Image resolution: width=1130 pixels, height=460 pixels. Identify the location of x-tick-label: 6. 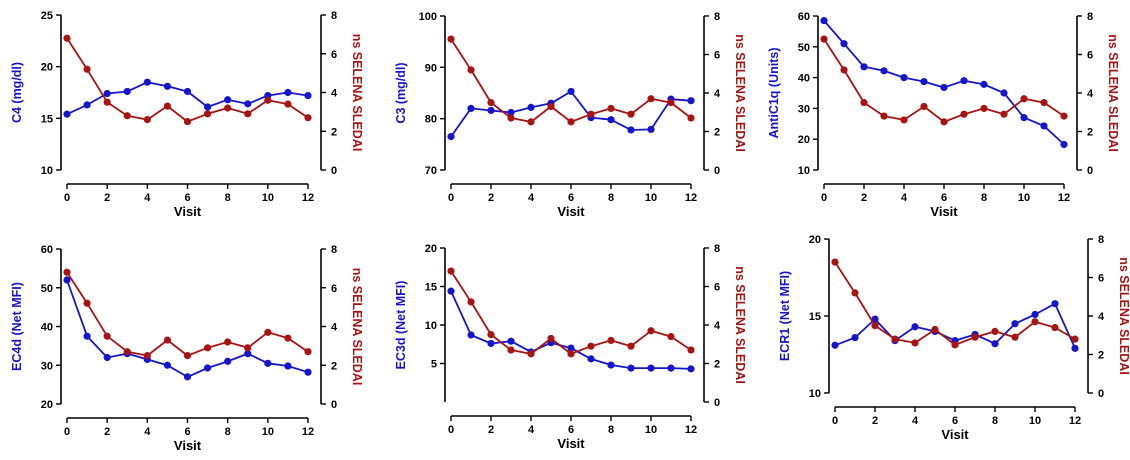
(955, 421).